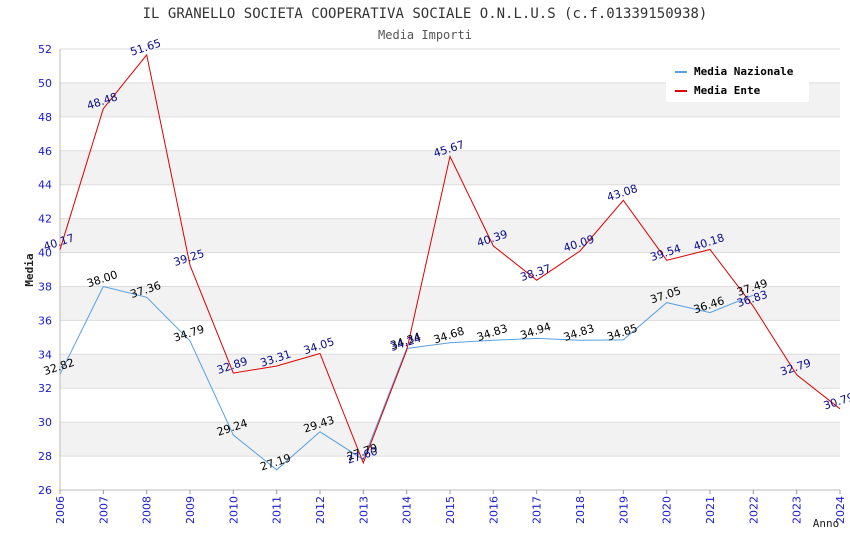  Describe the element at coordinates (622, 193) in the screenshot. I see `data-label-ente: 43.08` at that location.